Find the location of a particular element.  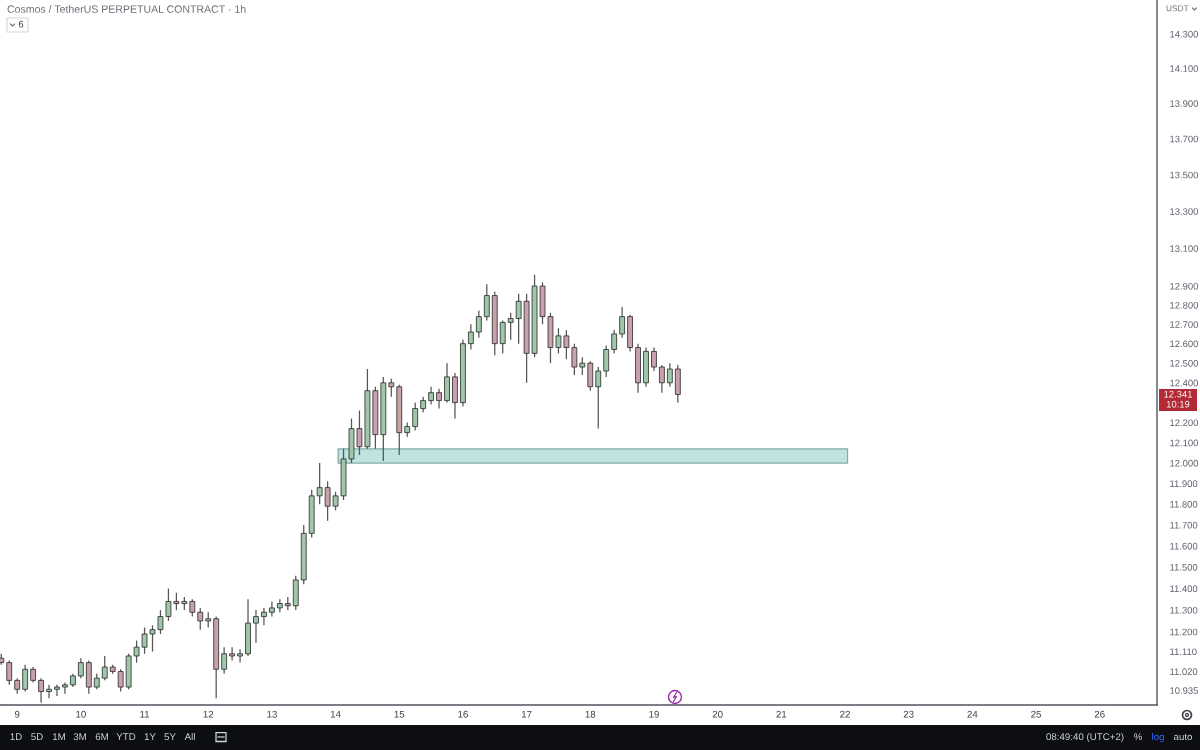

y-tick-label: 12.800 is located at coordinates (1184, 305).